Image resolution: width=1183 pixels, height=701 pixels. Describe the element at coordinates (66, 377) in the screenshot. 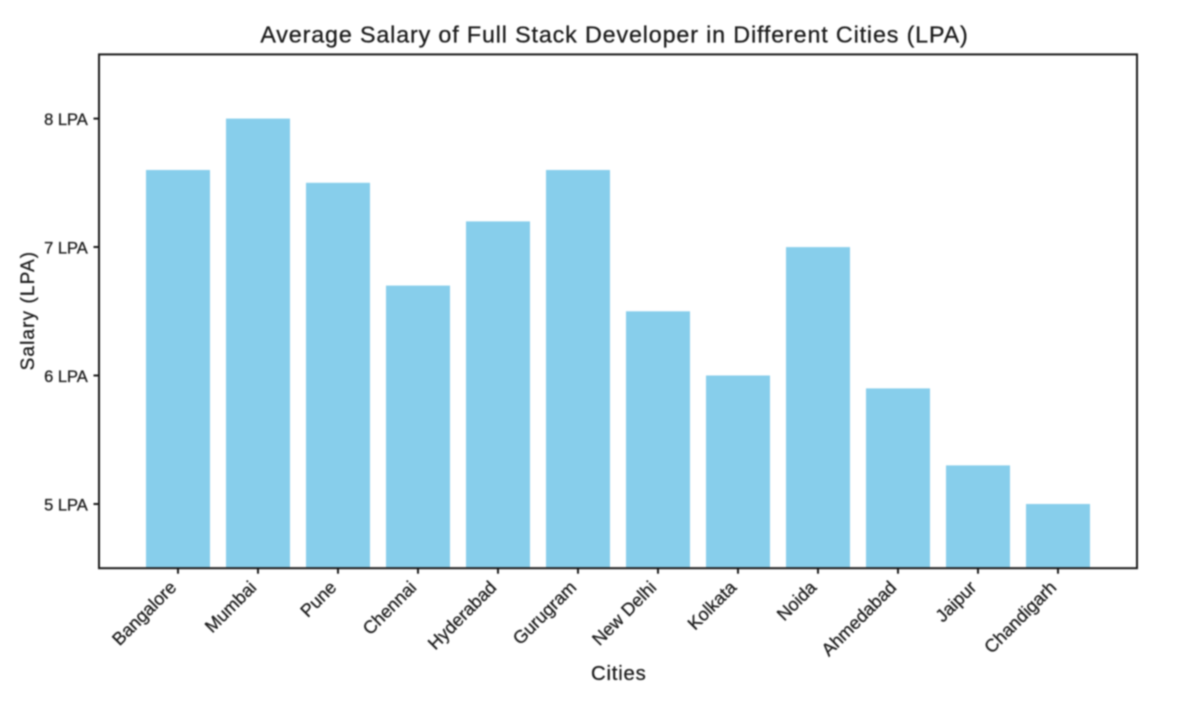

I see `svg-text: 6 LPA` at that location.